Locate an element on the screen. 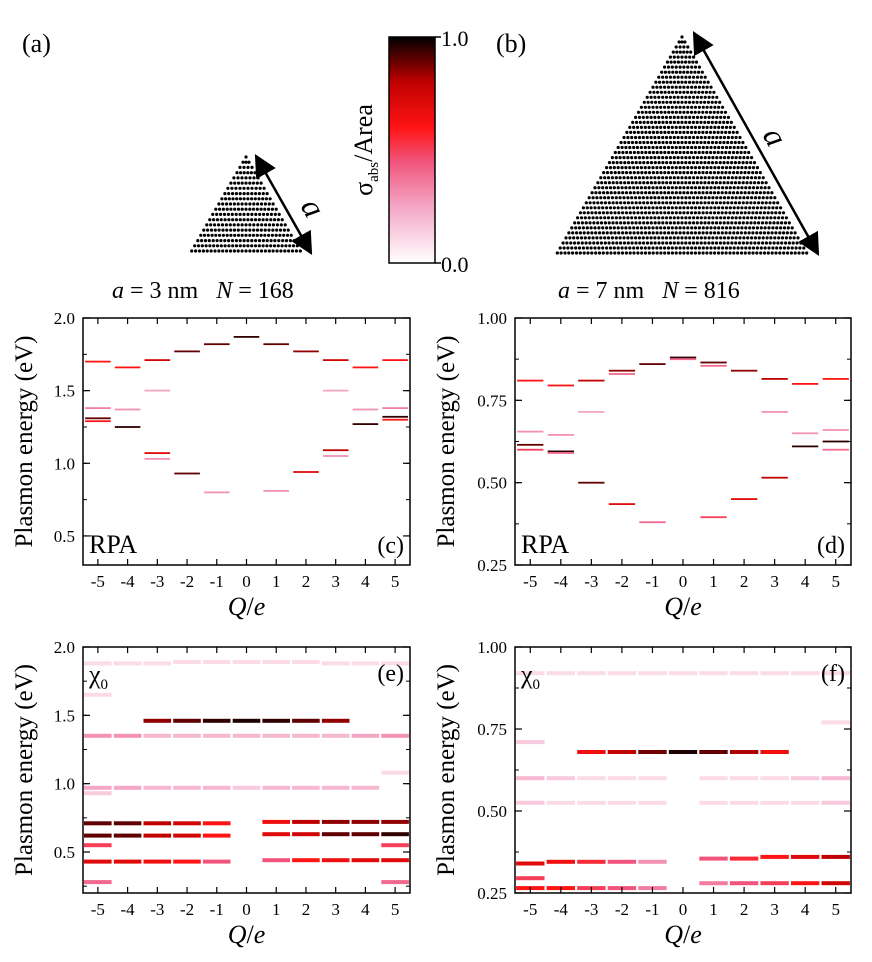  y-tick-label: 1.5 is located at coordinates (64, 715).